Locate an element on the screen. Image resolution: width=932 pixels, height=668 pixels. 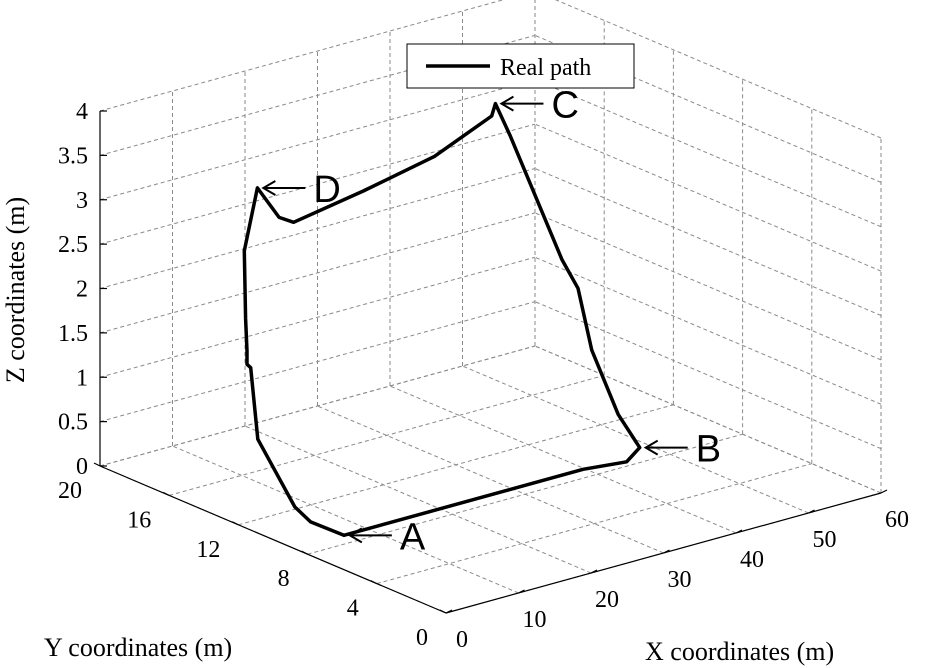
y-axis-label: Y coordinates (m) is located at coordinates (138, 647).